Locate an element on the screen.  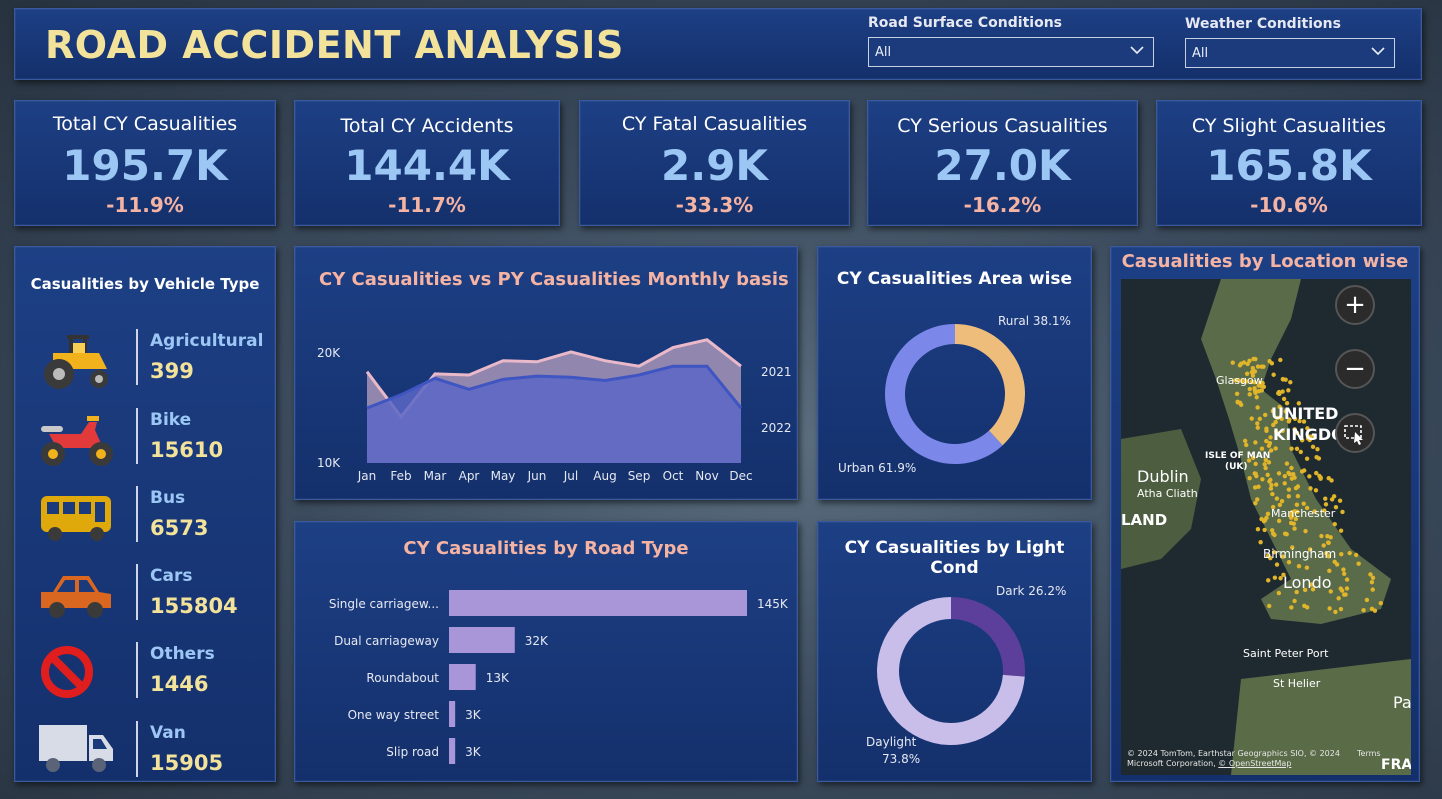
x-tick-label: Nov is located at coordinates (706, 476).